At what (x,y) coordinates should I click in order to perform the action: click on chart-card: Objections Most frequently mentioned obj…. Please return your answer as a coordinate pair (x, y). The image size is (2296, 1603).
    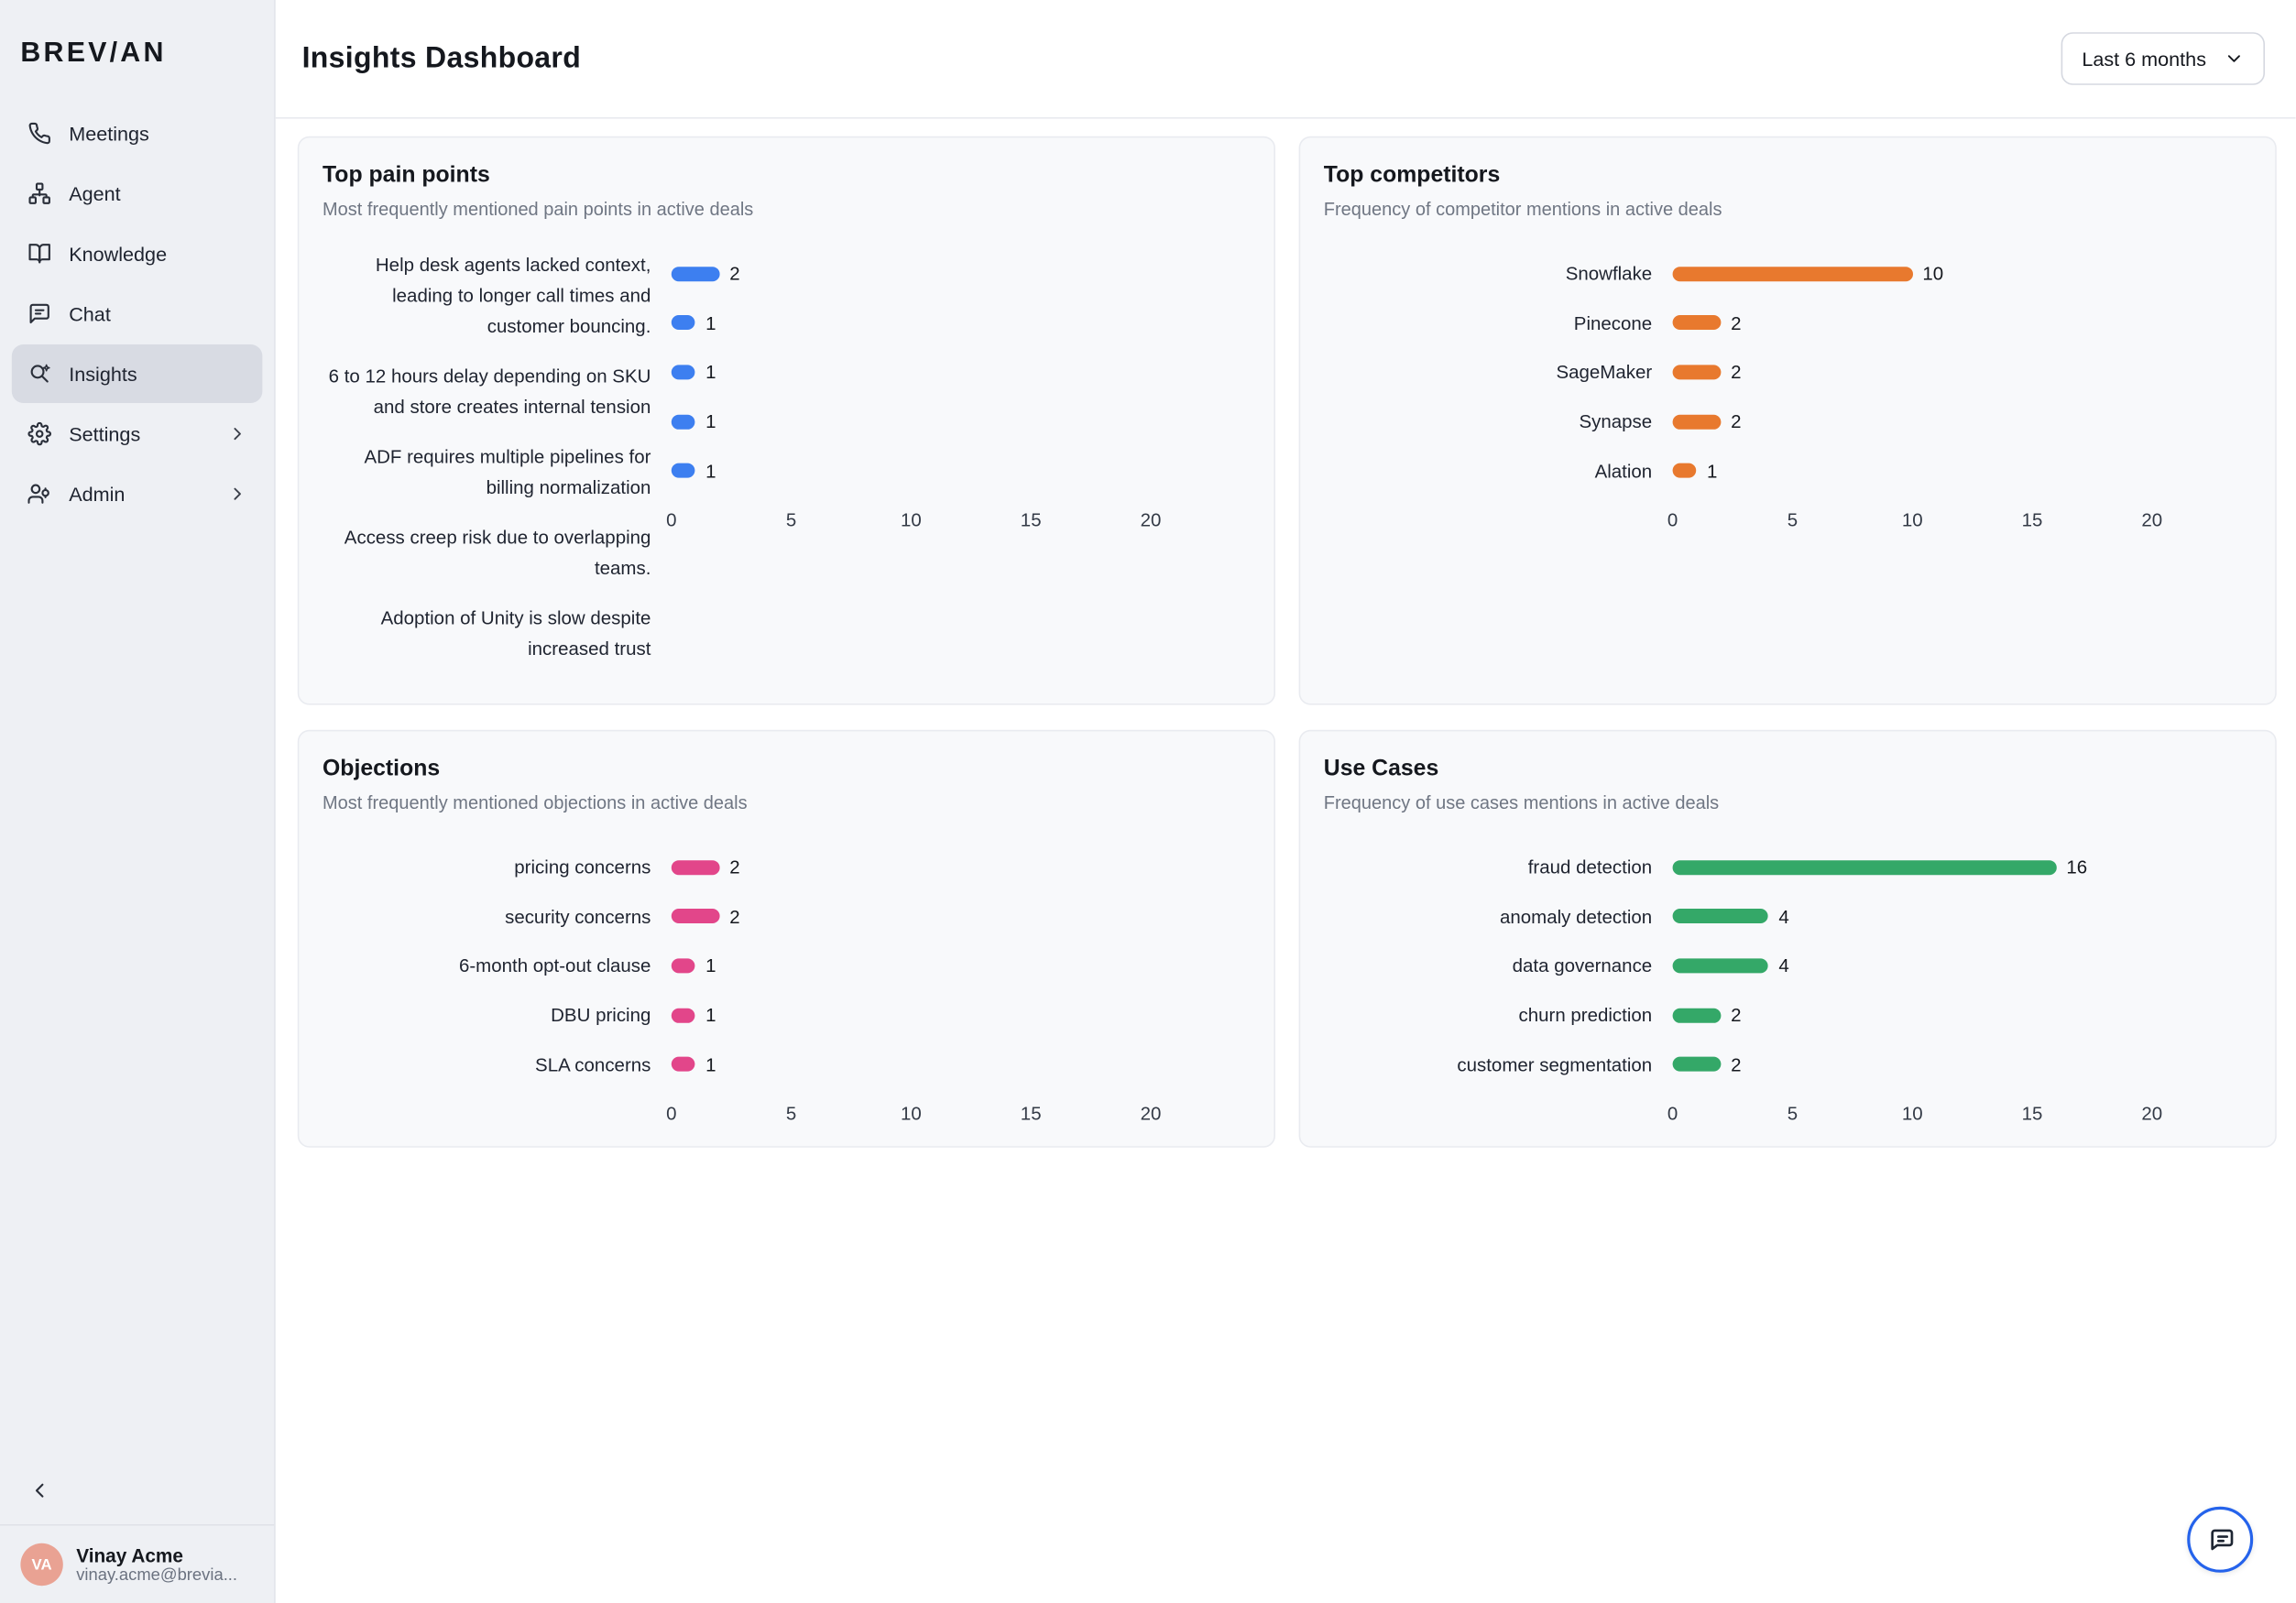
    Looking at the image, I should click on (786, 938).